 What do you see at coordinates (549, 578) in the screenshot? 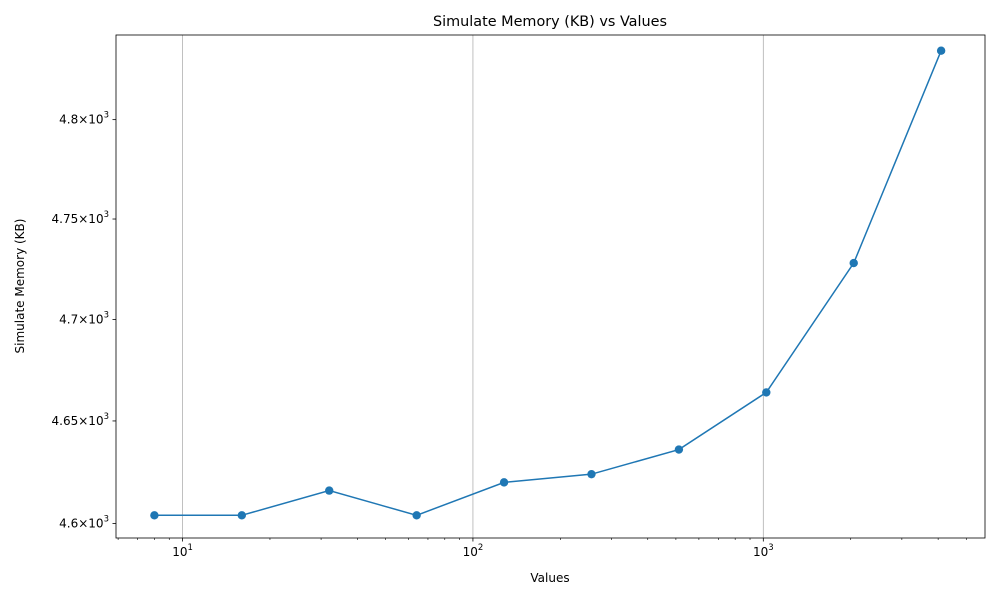
I see `x-axis-label: Values` at bounding box center [549, 578].